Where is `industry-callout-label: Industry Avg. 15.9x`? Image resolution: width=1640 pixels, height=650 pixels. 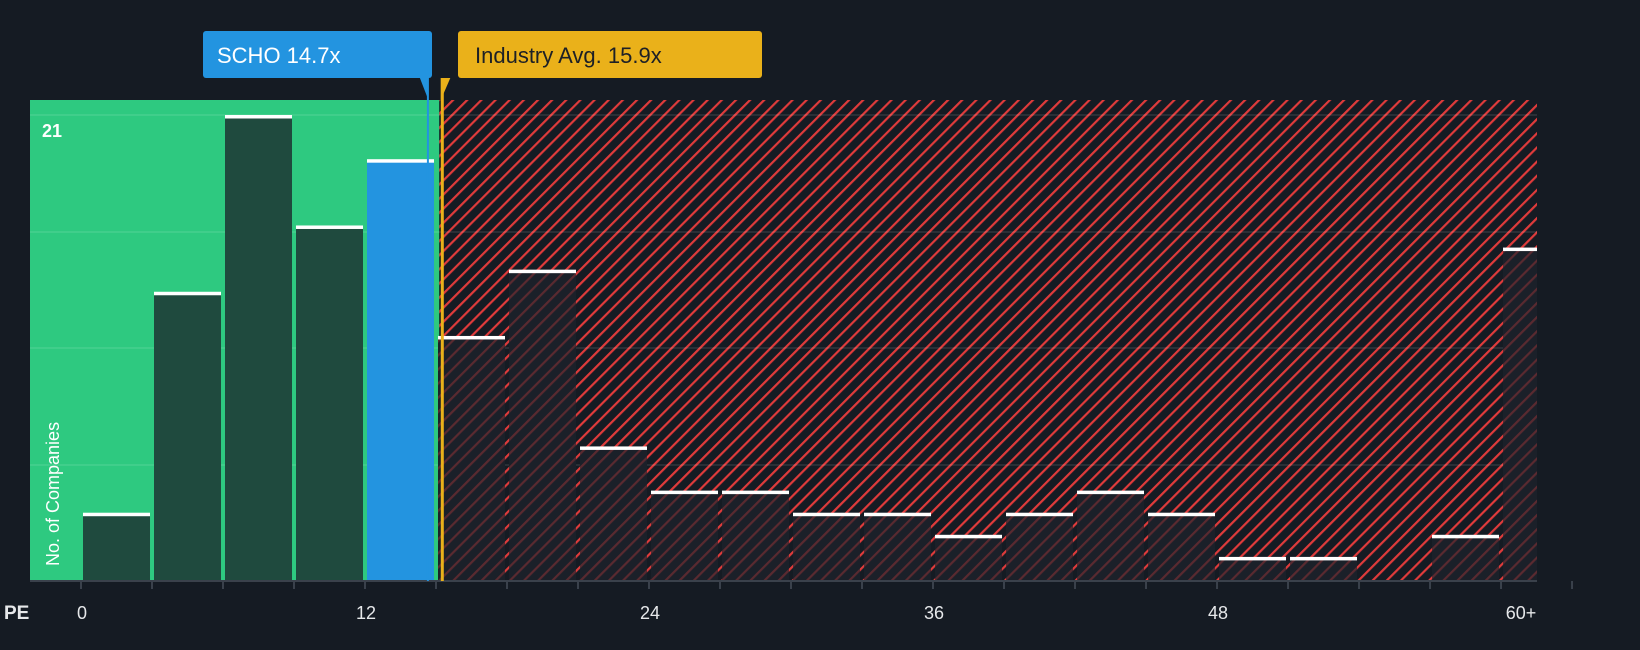 industry-callout-label: Industry Avg. 15.9x is located at coordinates (568, 55).